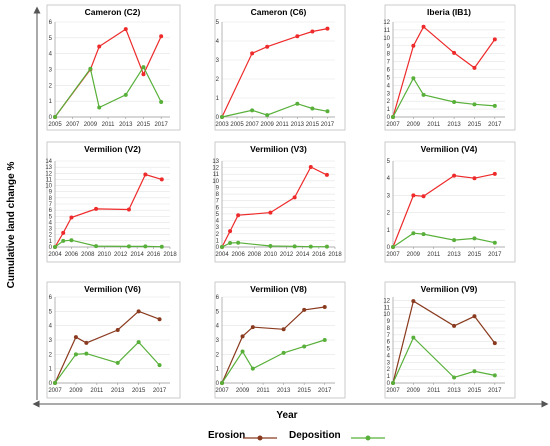  I want to click on x-tick-label: 2016, so click(319, 255).